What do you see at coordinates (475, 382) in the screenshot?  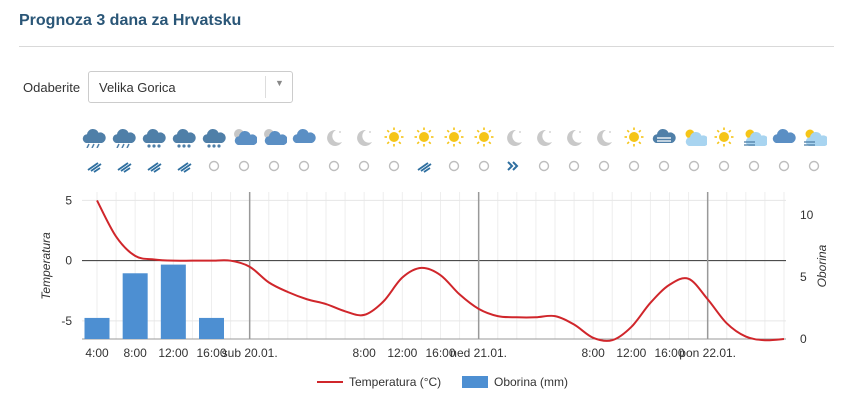 I see `legend-bar-swatch` at bounding box center [475, 382].